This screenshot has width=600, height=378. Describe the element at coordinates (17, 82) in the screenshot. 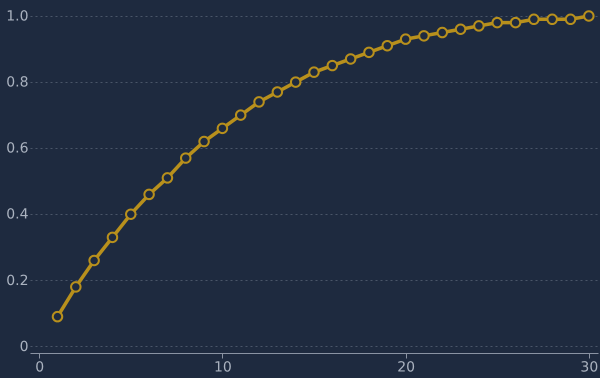

I see `y-tick-label: 0.8` at that location.